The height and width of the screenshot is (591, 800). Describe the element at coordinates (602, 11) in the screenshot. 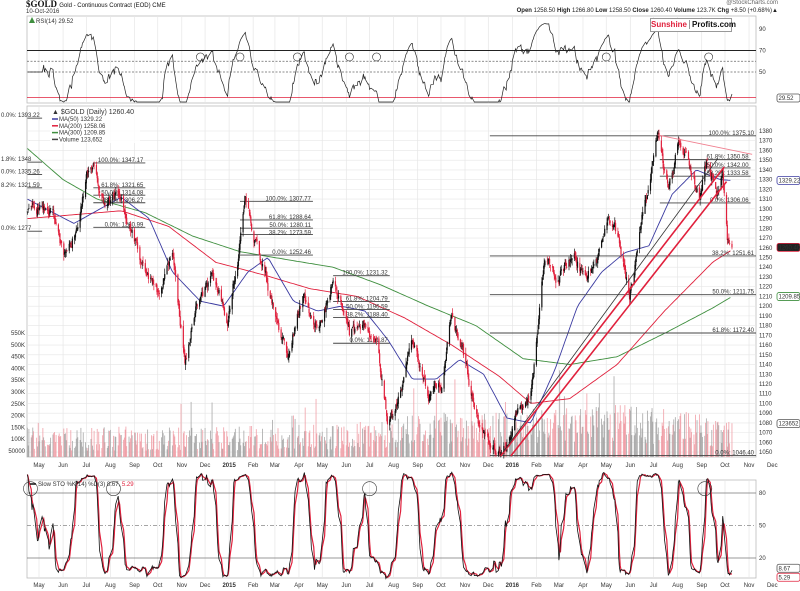

I see `quote-key: Low` at that location.